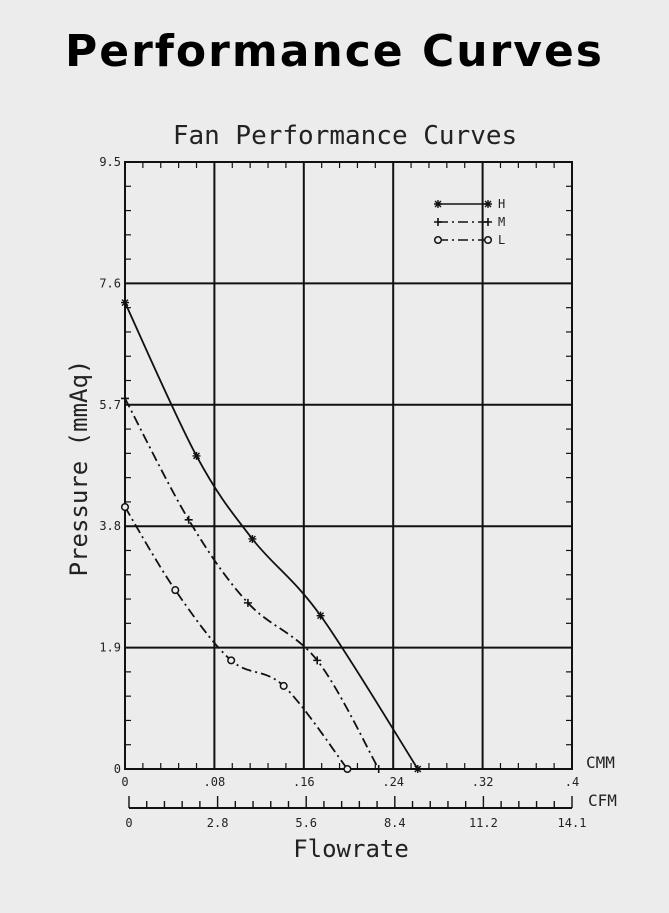 The image size is (669, 913). What do you see at coordinates (351, 849) in the screenshot?
I see `x-axis-title: Flowrate` at bounding box center [351, 849].